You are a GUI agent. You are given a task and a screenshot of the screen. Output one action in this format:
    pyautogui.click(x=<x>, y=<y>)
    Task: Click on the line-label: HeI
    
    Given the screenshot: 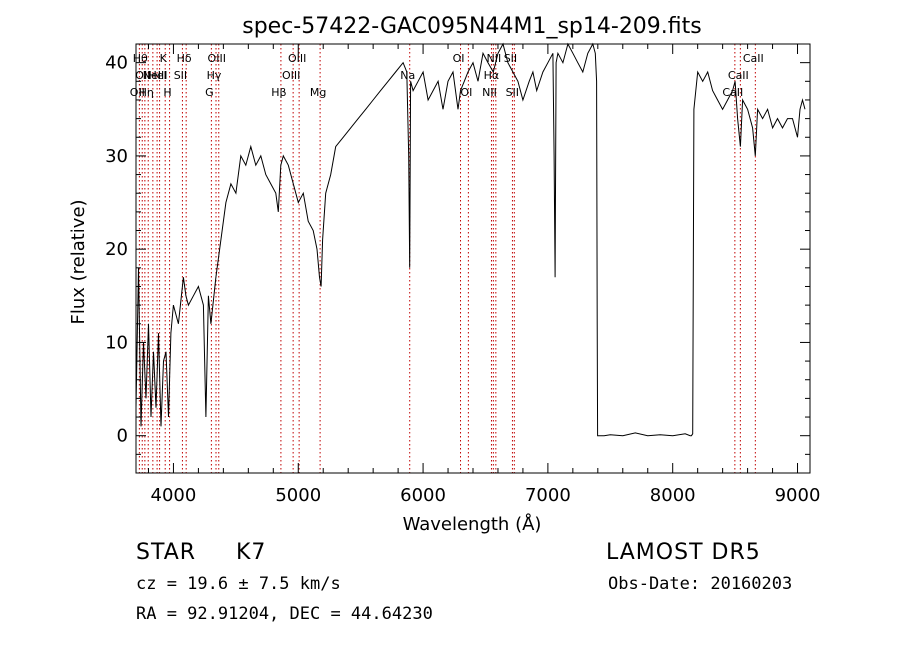 What is the action you would take?
    pyautogui.click(x=157, y=75)
    